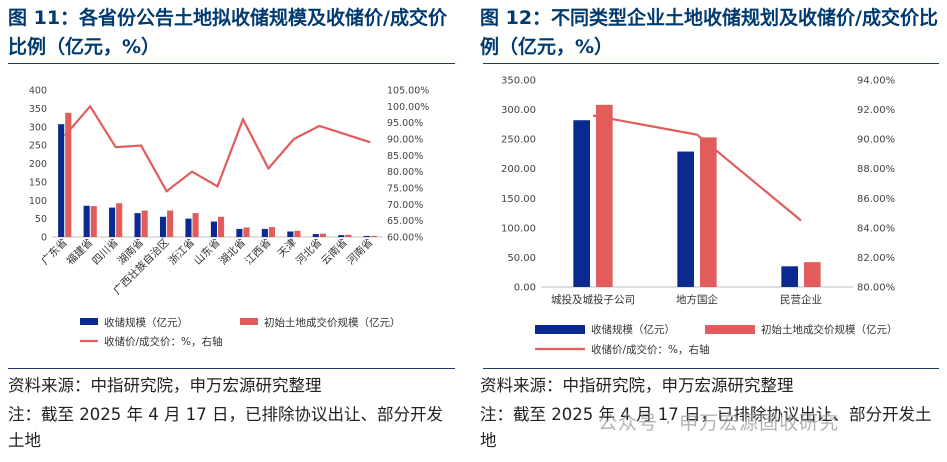 Image resolution: width=947 pixels, height=462 pixels. What do you see at coordinates (206, 251) in the screenshot?
I see `x-category-label: 山东省` at bounding box center [206, 251].